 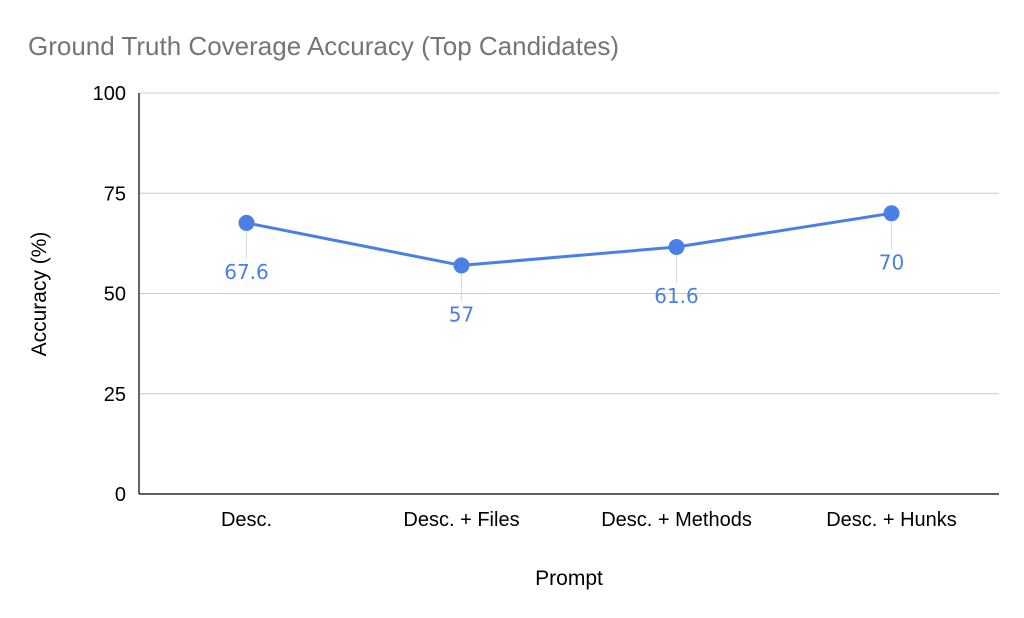 I want to click on y-axis-title: Accuracy (%), so click(x=39, y=294).